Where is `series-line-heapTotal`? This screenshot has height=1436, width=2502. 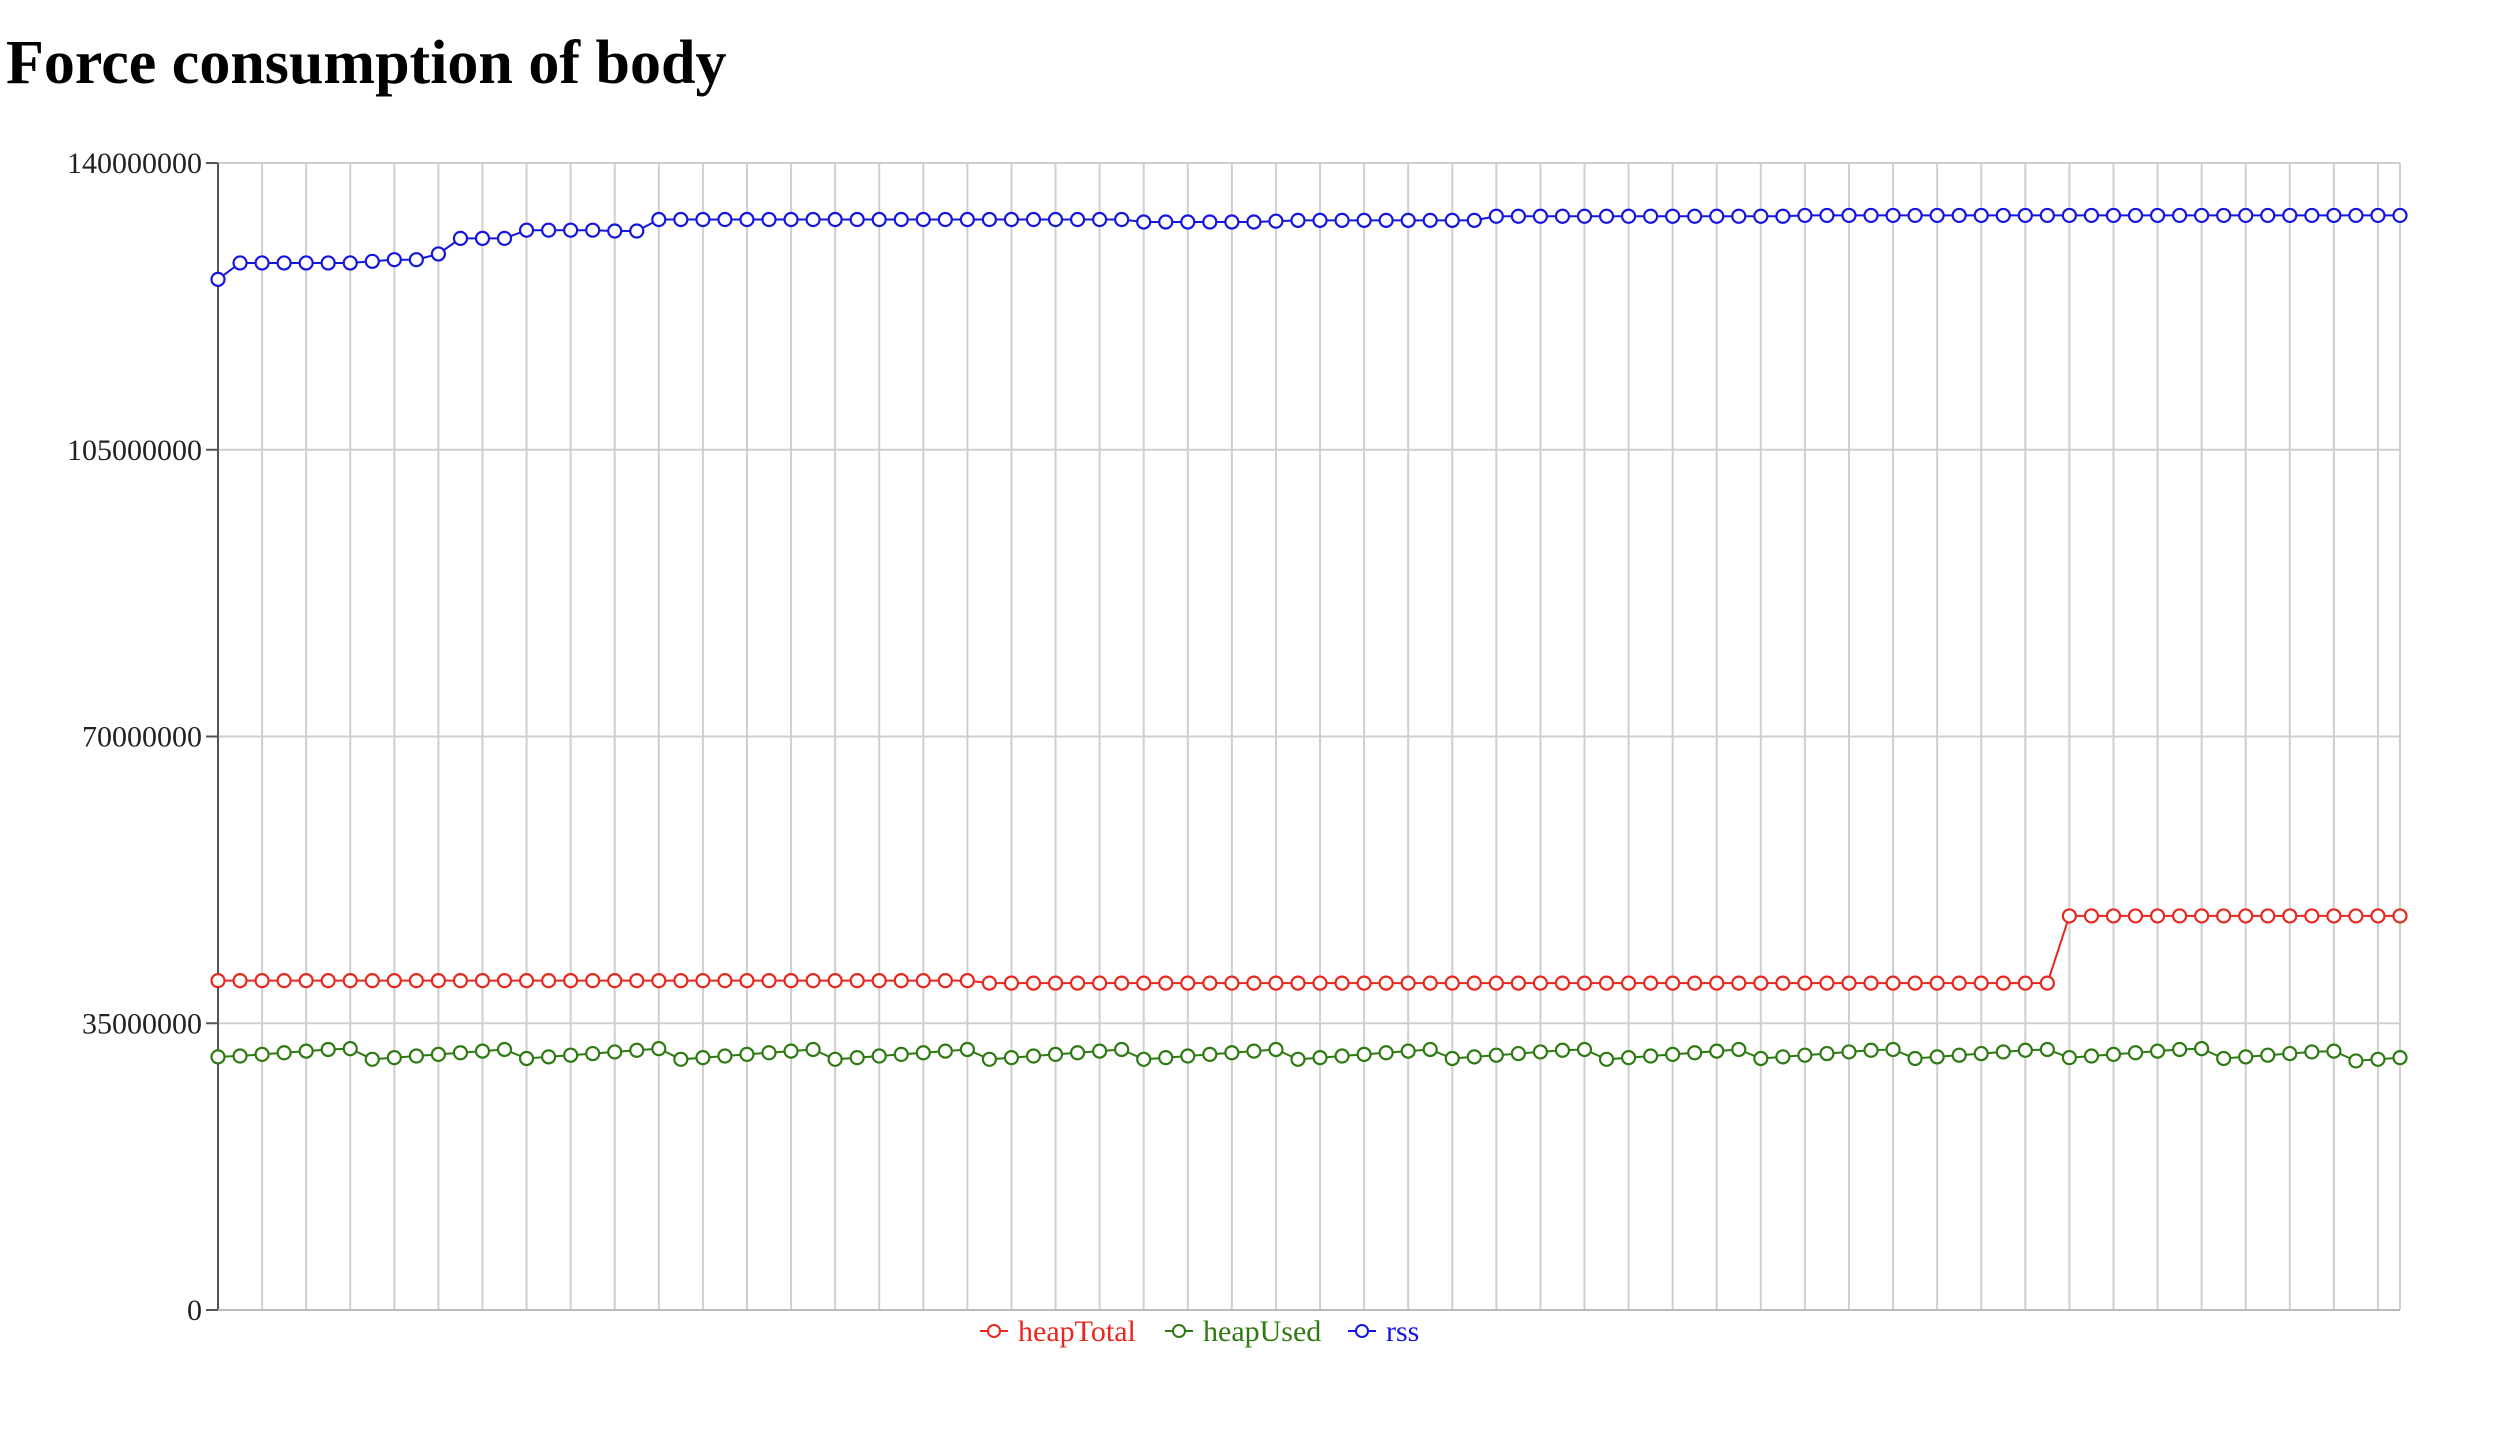
series-line-heapTotal is located at coordinates (1309, 949).